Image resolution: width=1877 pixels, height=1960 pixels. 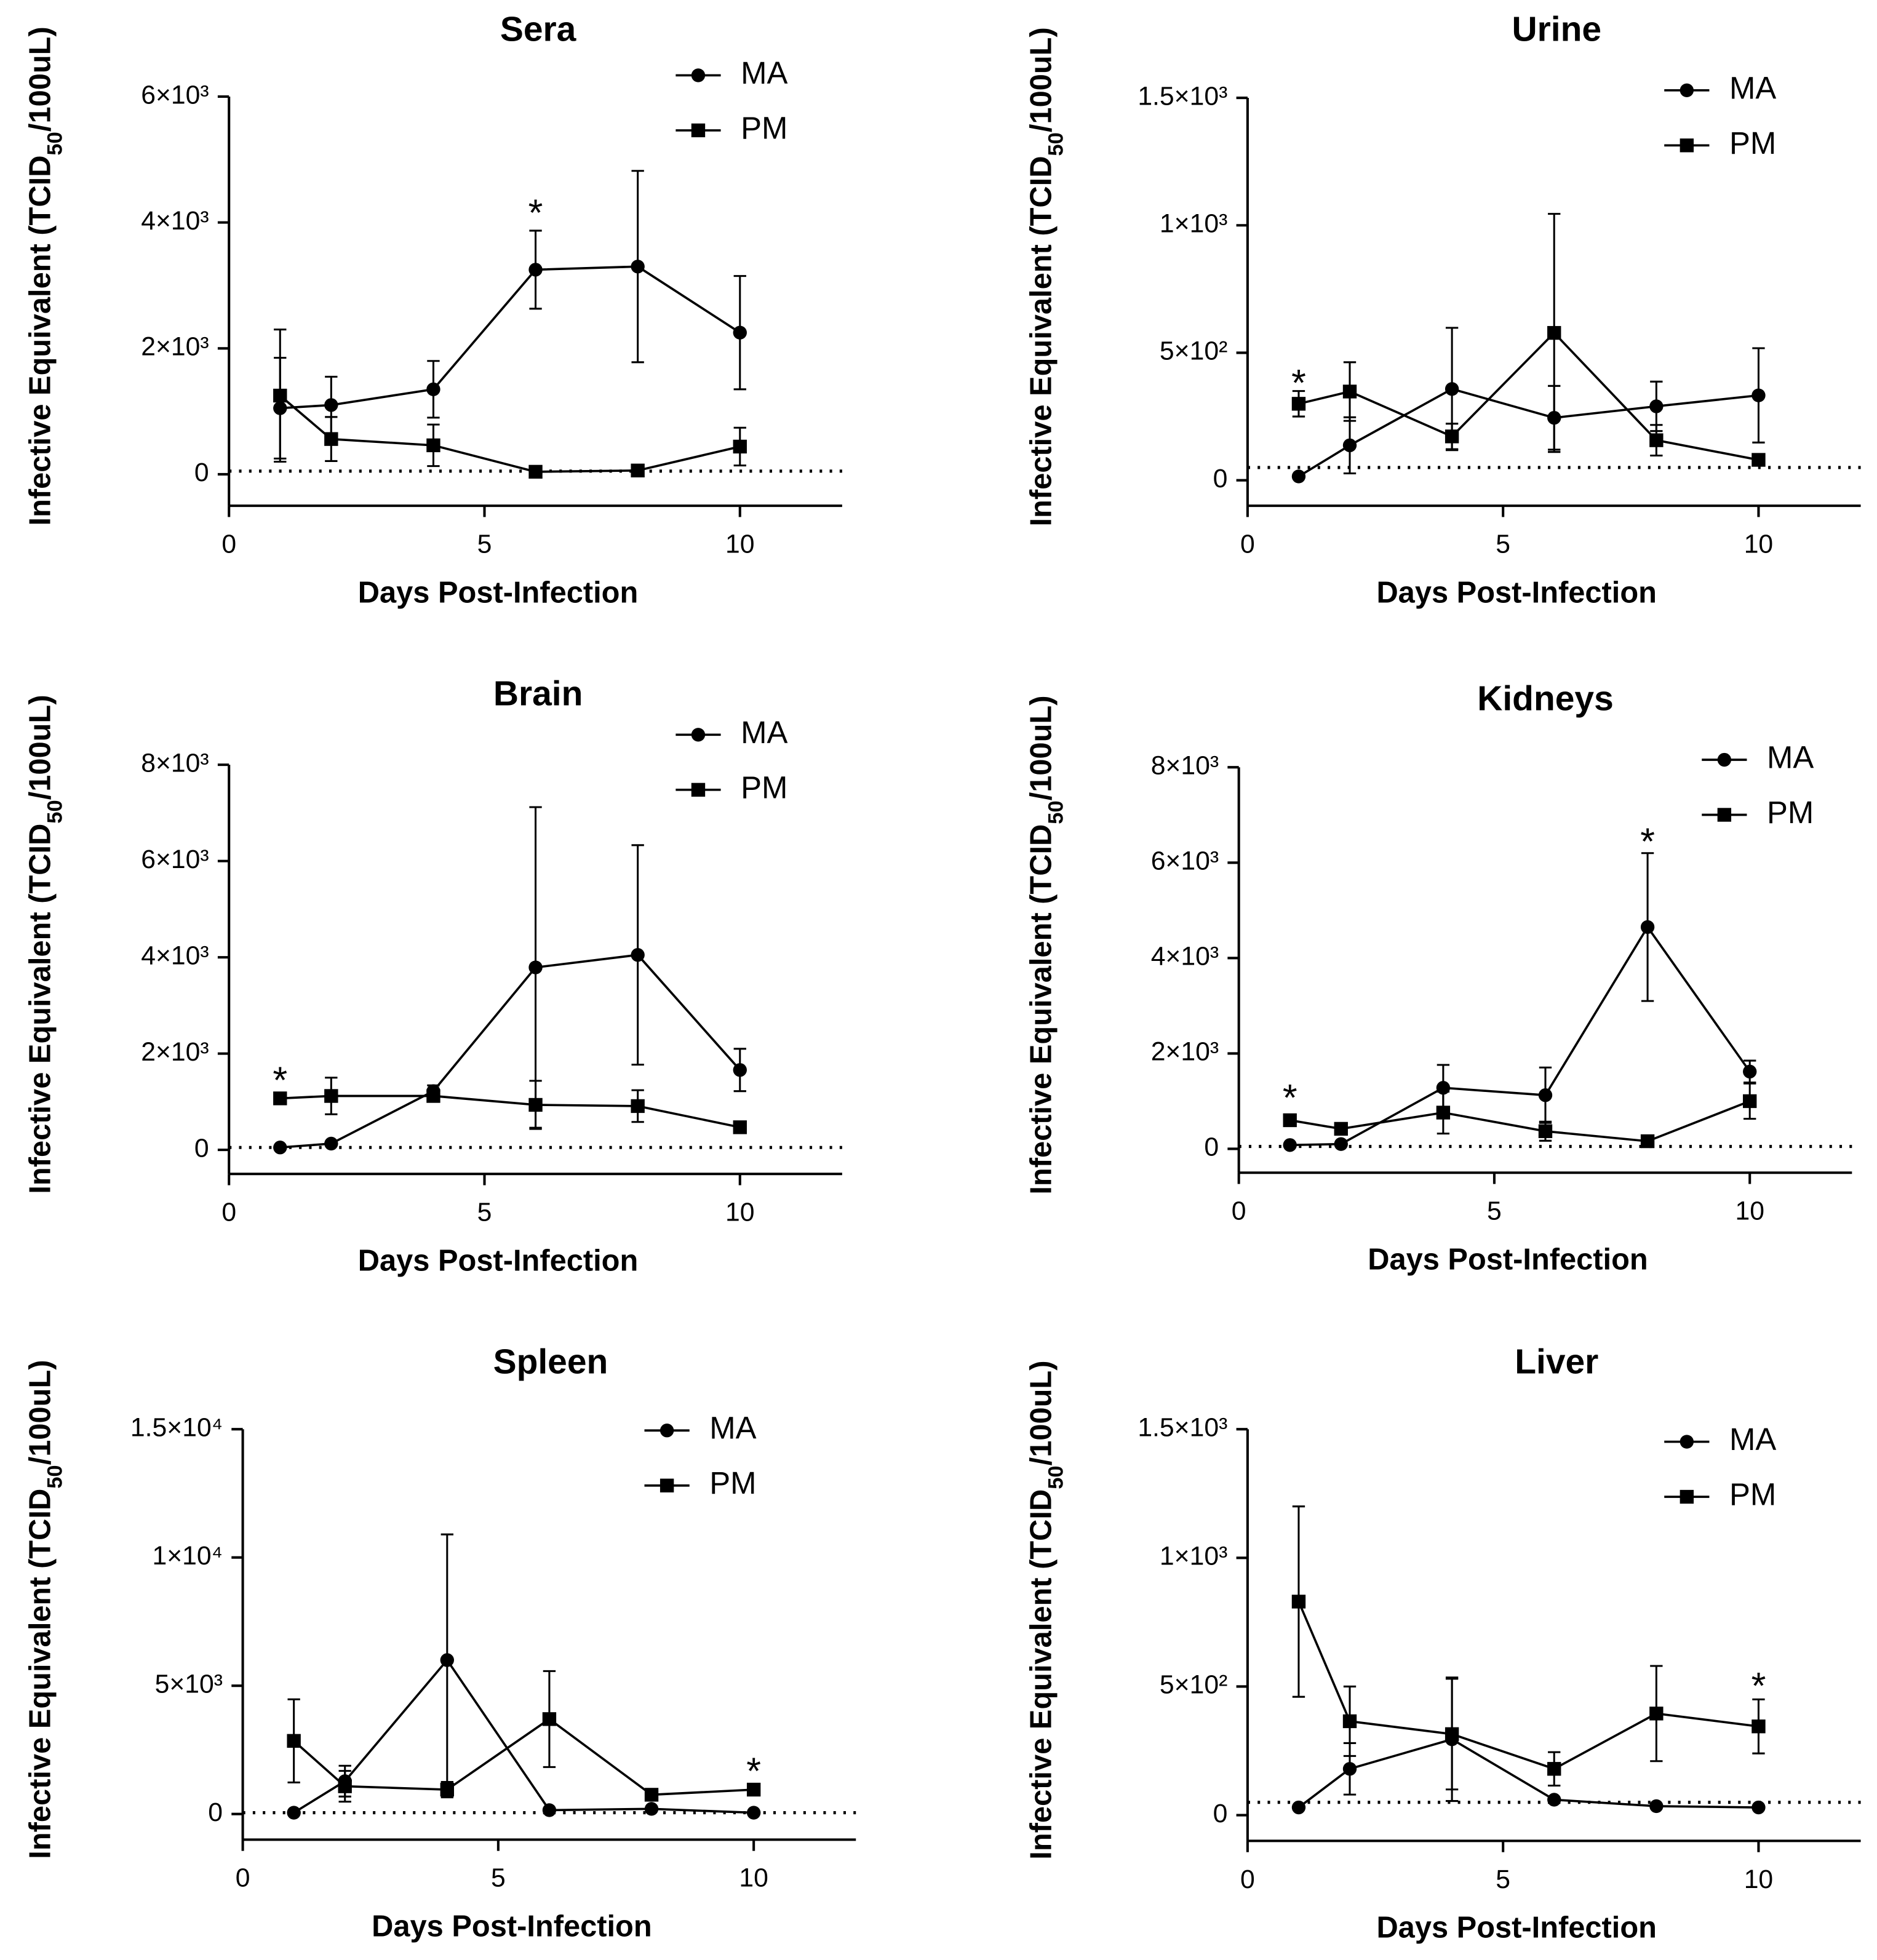 What do you see at coordinates (538, 29) in the screenshot?
I see `panel-title: Sera` at bounding box center [538, 29].